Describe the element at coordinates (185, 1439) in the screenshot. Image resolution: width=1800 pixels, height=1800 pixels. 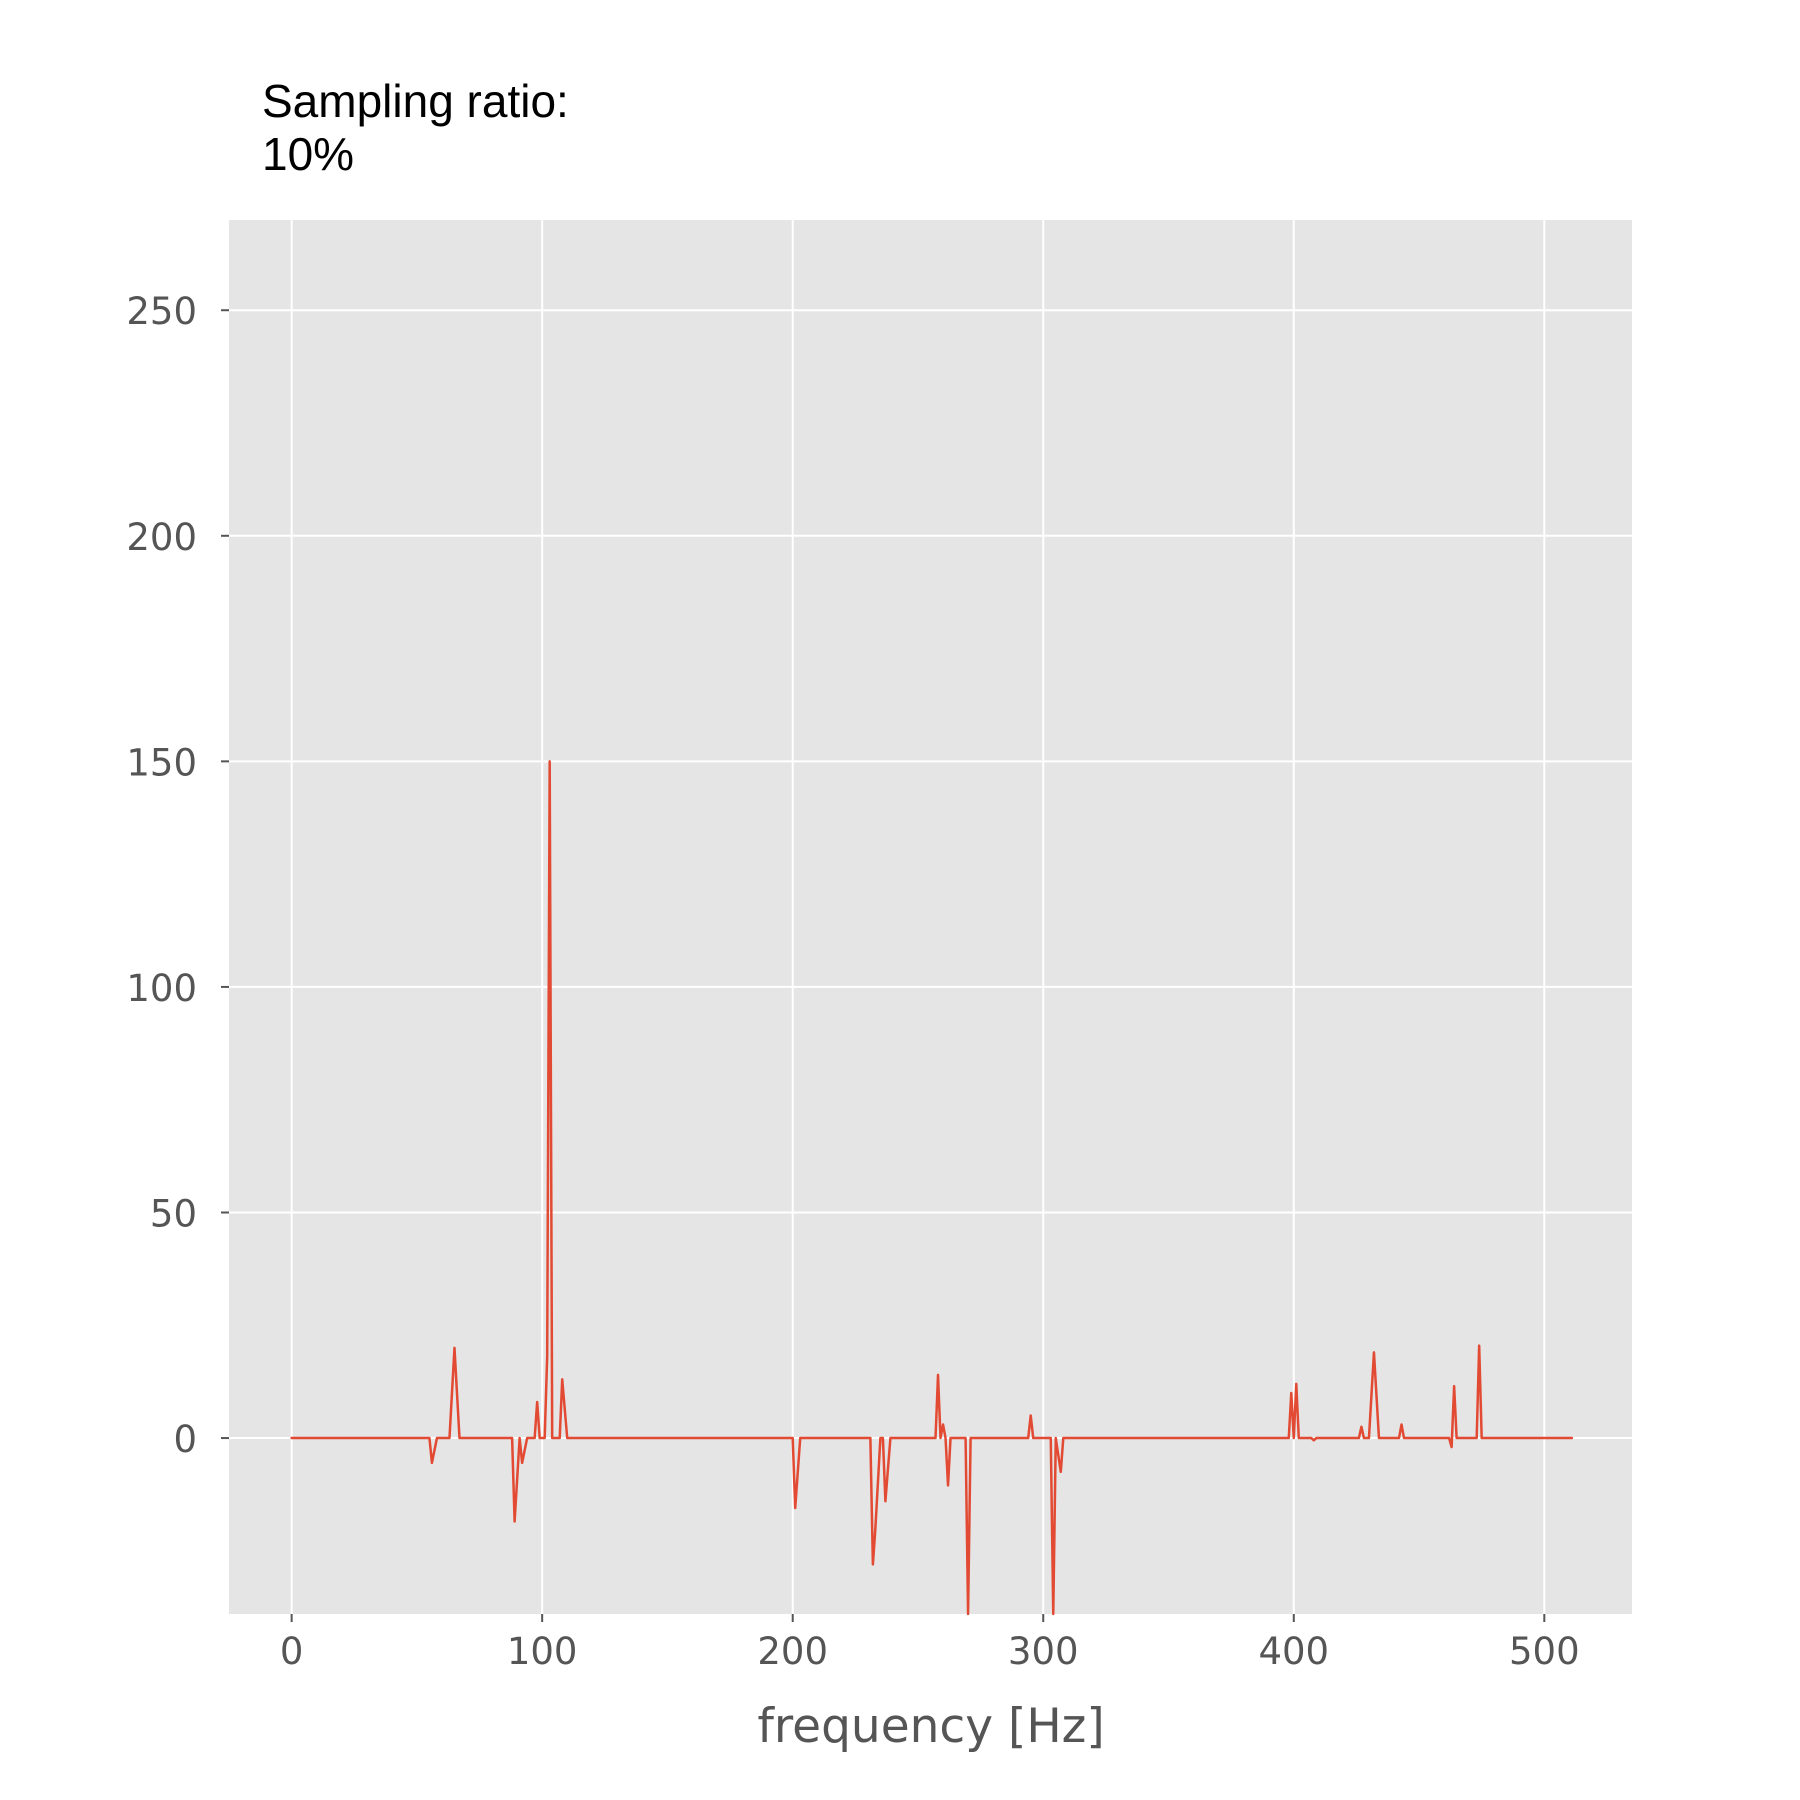
I see `y-tick-label: 0` at that location.